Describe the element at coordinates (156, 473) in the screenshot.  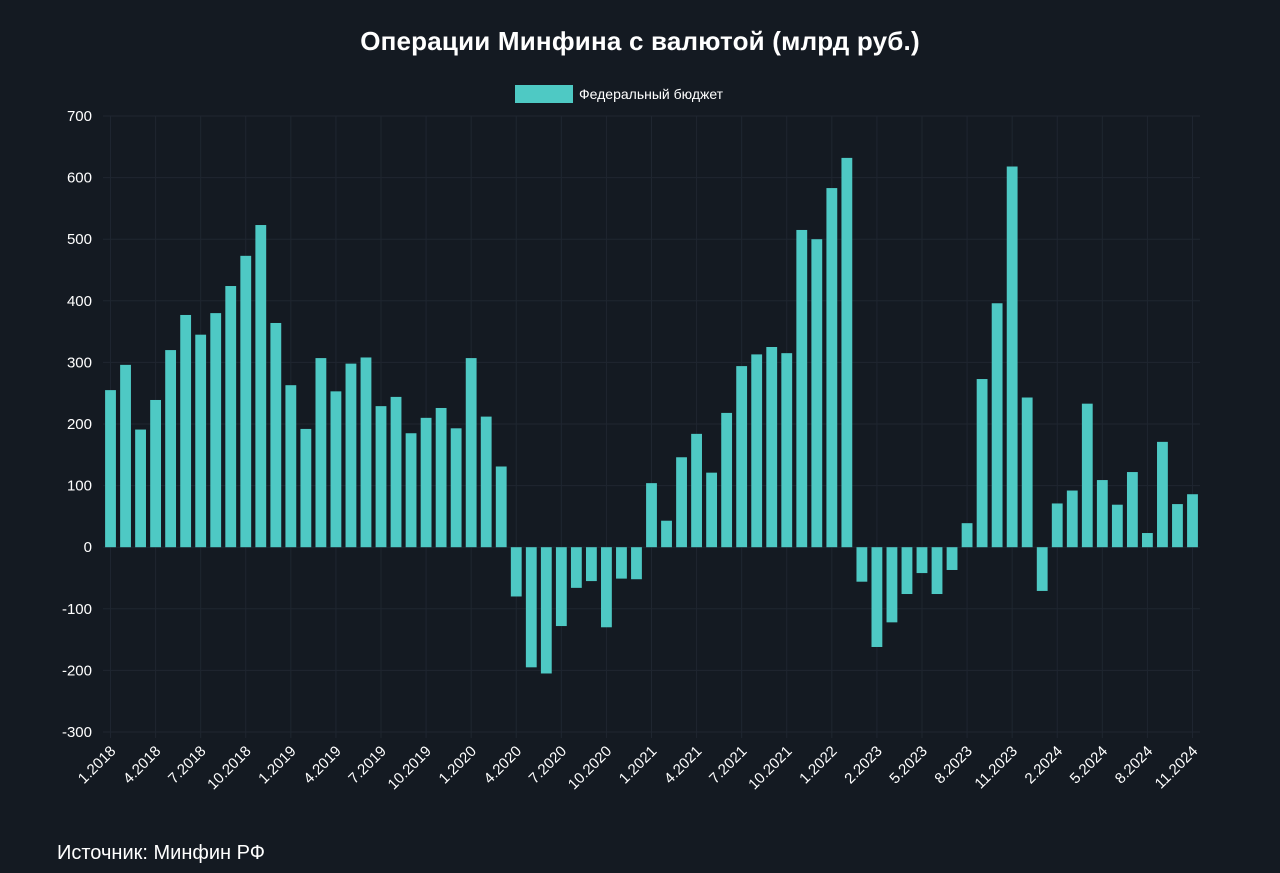
I see `bar: 4.2018: 239` at that location.